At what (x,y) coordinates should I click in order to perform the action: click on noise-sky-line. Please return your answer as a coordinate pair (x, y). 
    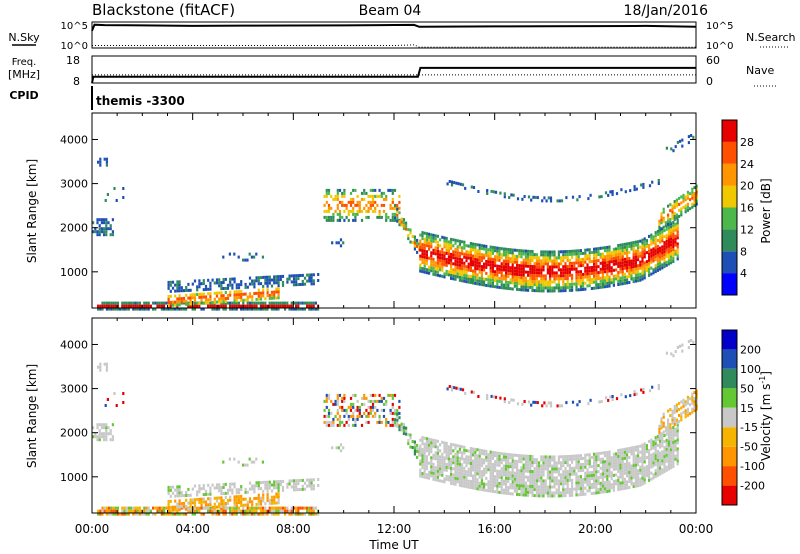
    Looking at the image, I should click on (394, 27).